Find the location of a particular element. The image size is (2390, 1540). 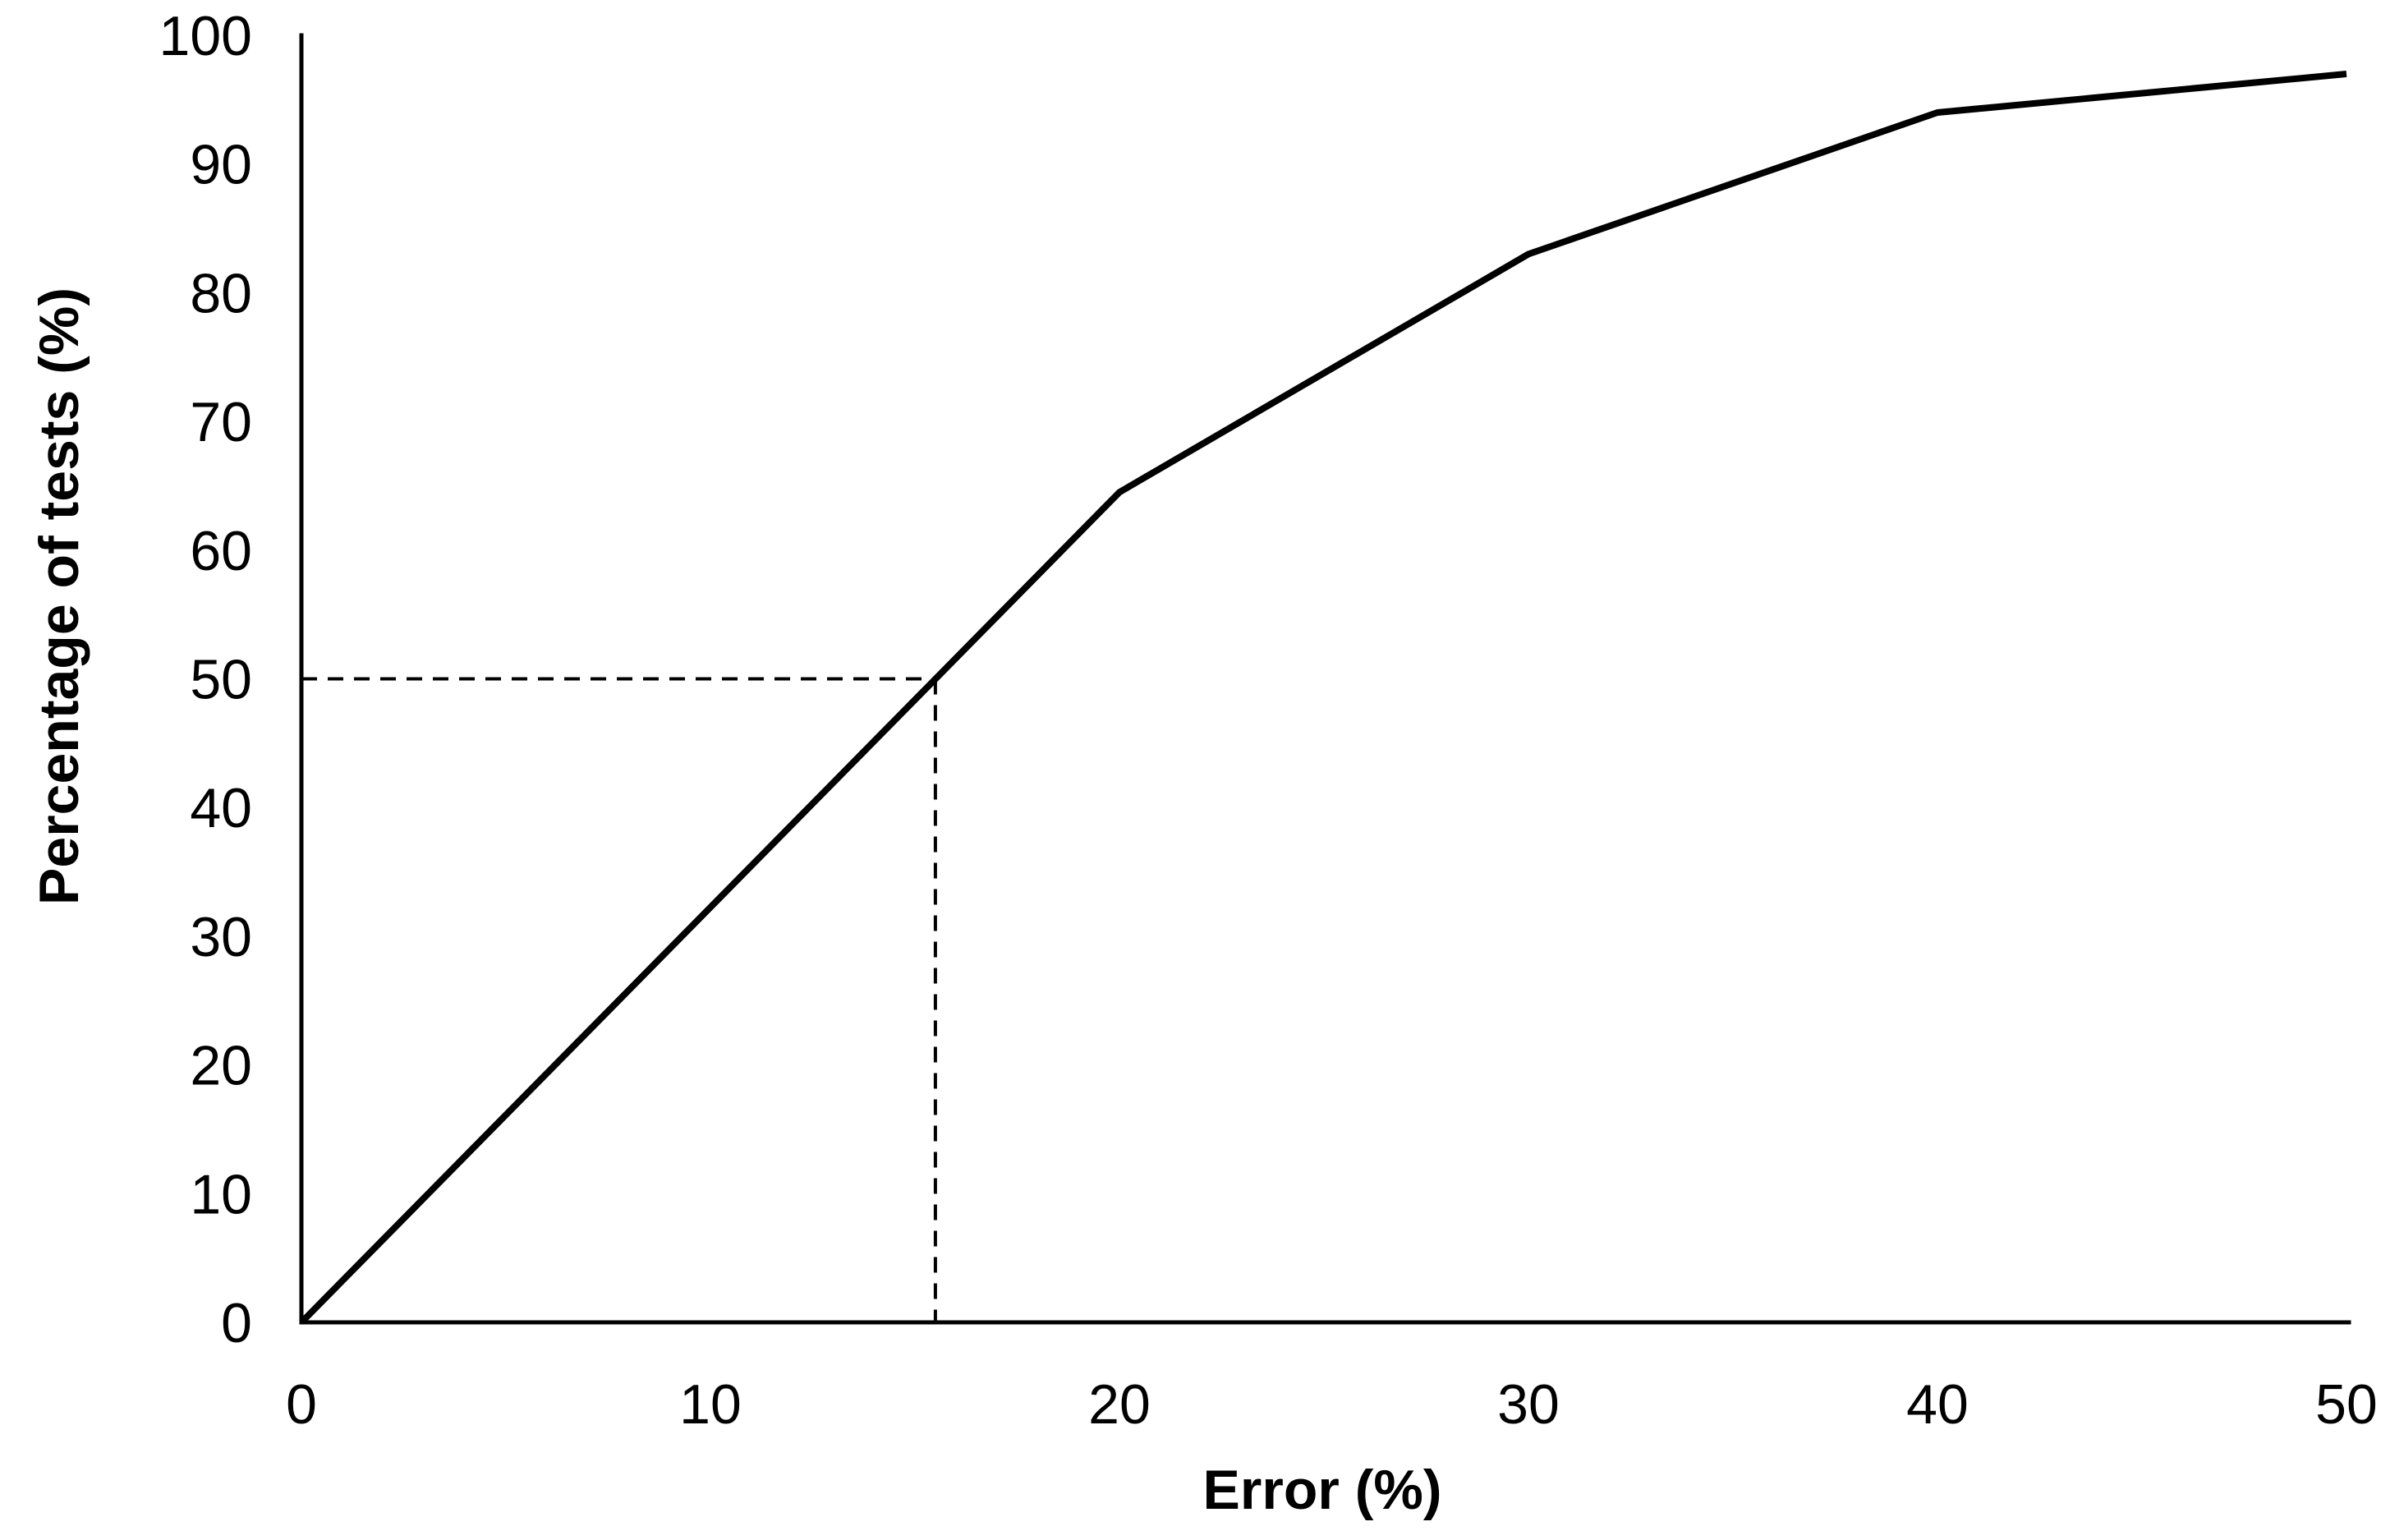

y-tick-label: 70 is located at coordinates (221, 422).